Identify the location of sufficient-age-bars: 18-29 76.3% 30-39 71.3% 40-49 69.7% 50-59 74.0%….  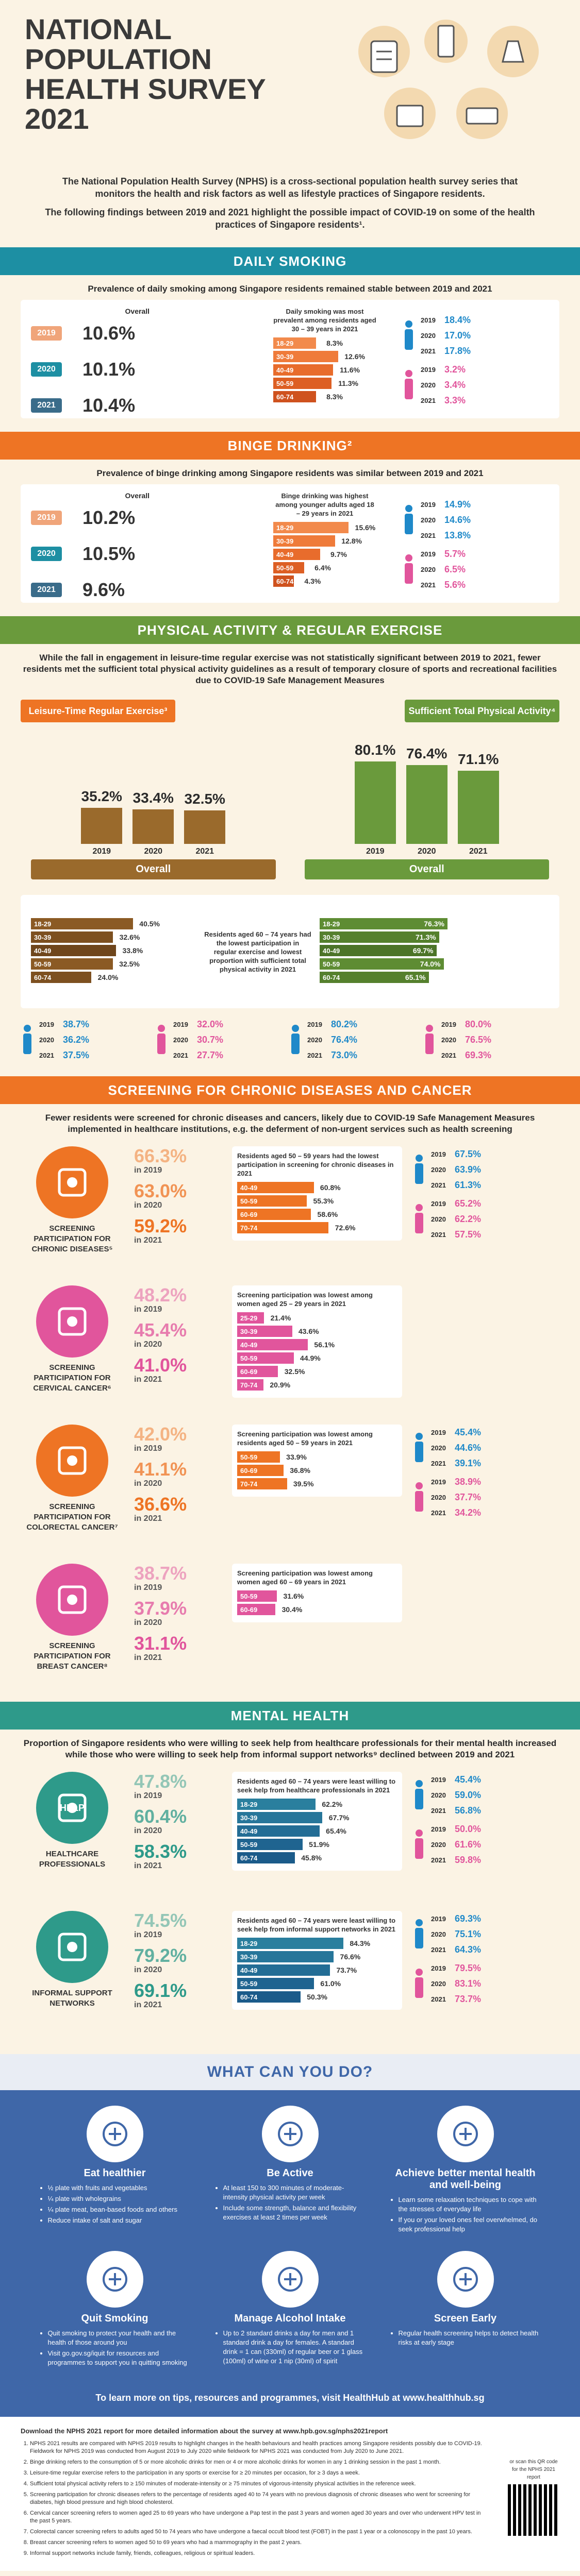
(402, 951).